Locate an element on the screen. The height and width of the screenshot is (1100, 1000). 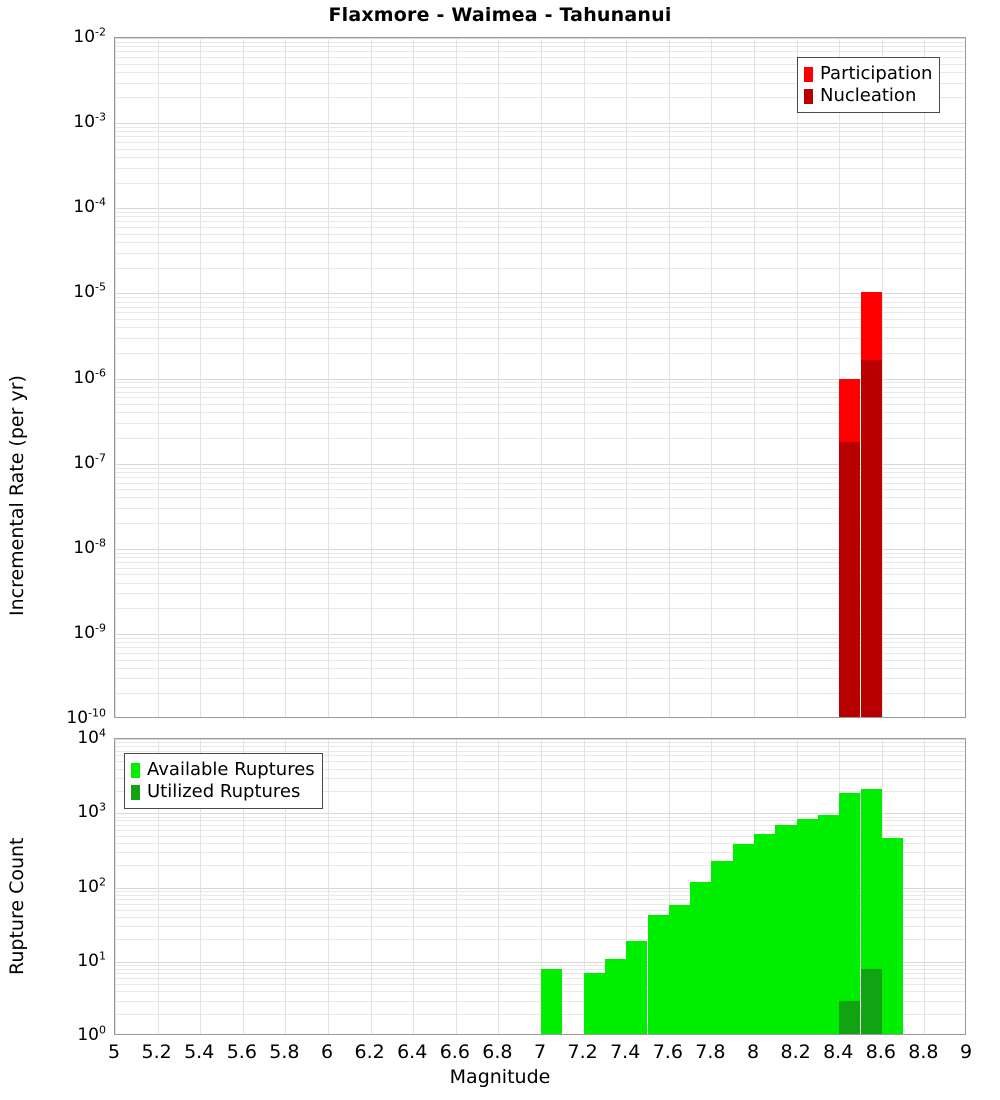
x-axis-tick-label: 6.6 is located at coordinates (454, 1052).